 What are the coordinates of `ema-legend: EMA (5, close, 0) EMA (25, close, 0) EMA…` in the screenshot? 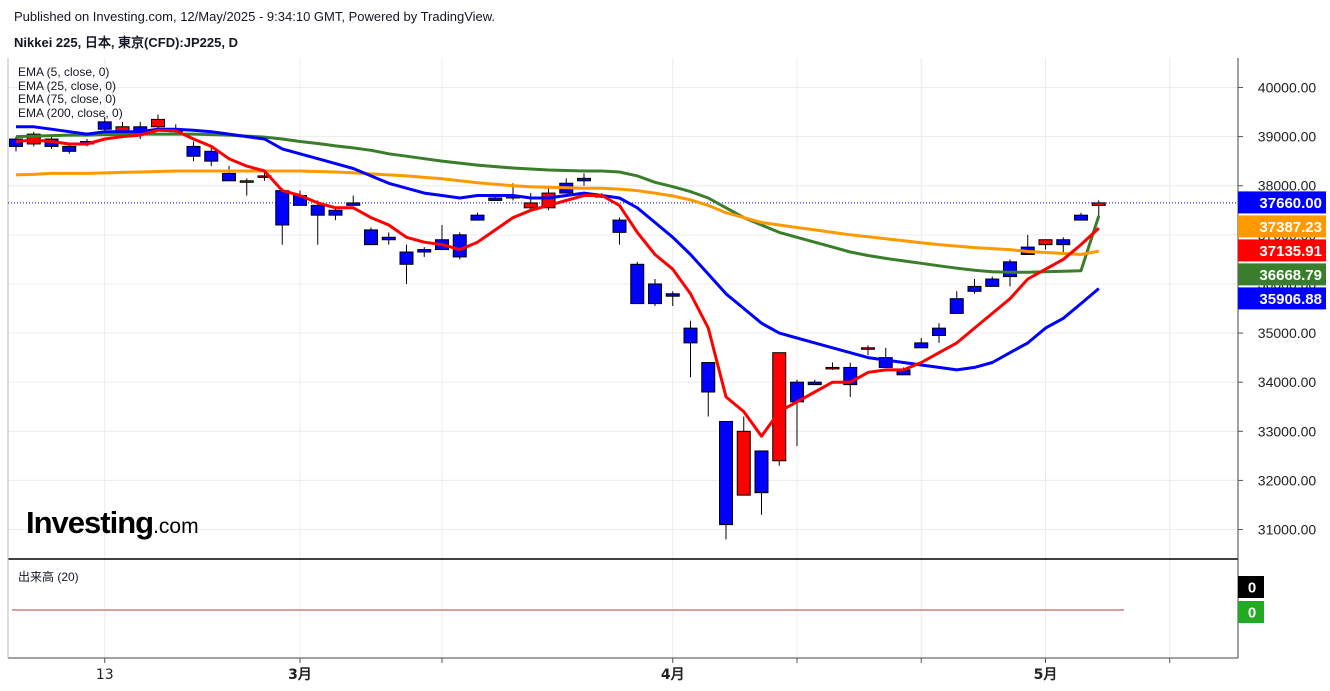 It's located at (70, 92).